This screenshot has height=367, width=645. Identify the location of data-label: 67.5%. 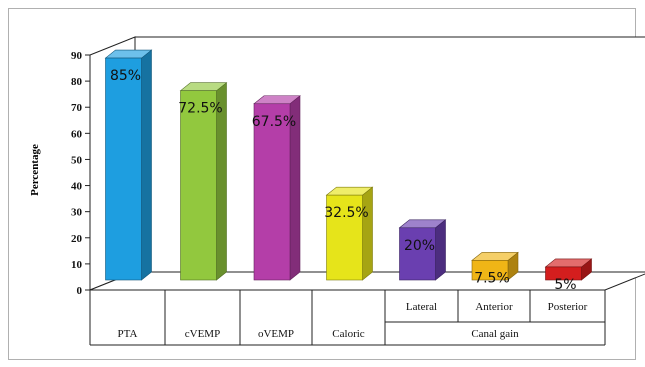
(274, 122).